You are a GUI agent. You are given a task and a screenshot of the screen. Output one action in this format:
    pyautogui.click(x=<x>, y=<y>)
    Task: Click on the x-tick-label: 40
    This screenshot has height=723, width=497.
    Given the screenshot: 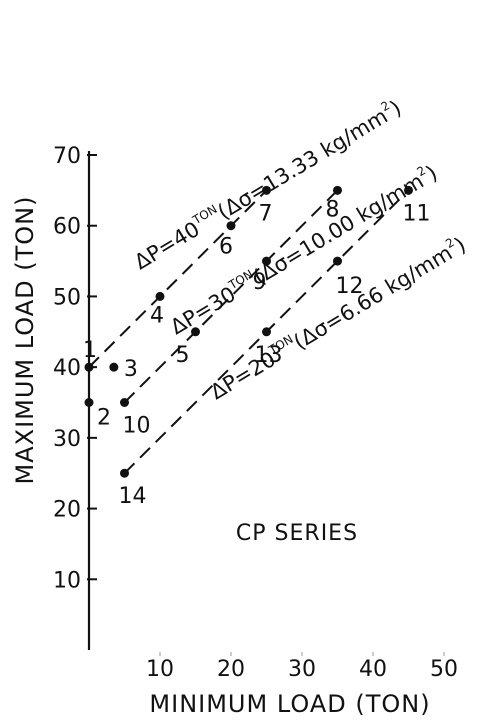 What is the action you would take?
    pyautogui.click(x=373, y=669)
    